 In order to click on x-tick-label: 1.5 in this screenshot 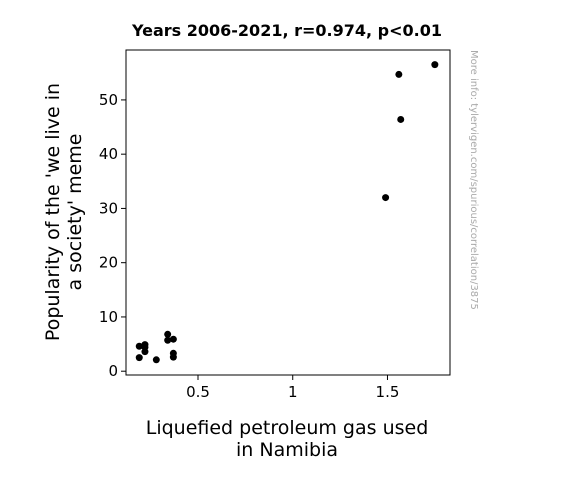, I will do `click(388, 392)`.